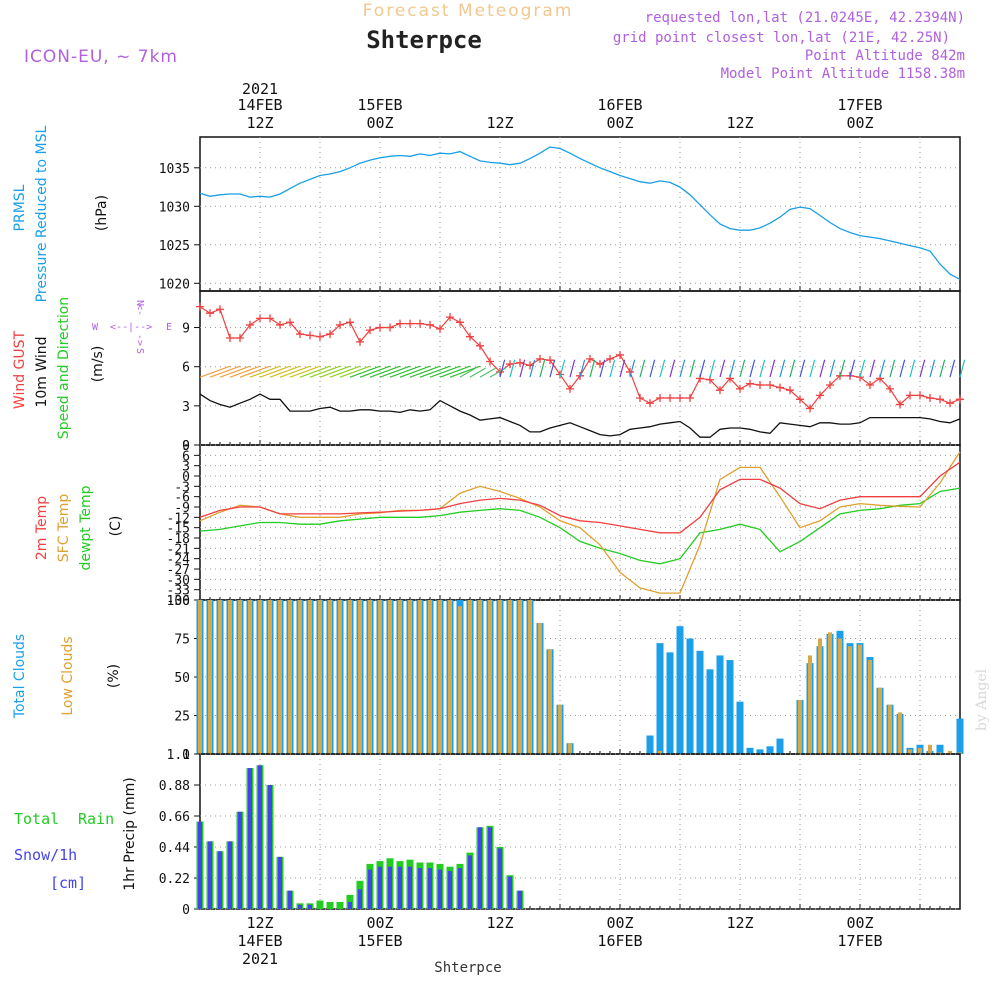 Image resolution: width=1000 pixels, height=1000 pixels. Describe the element at coordinates (130, 833) in the screenshot. I see `precip-unit: 1hr Precip (mm)` at that location.